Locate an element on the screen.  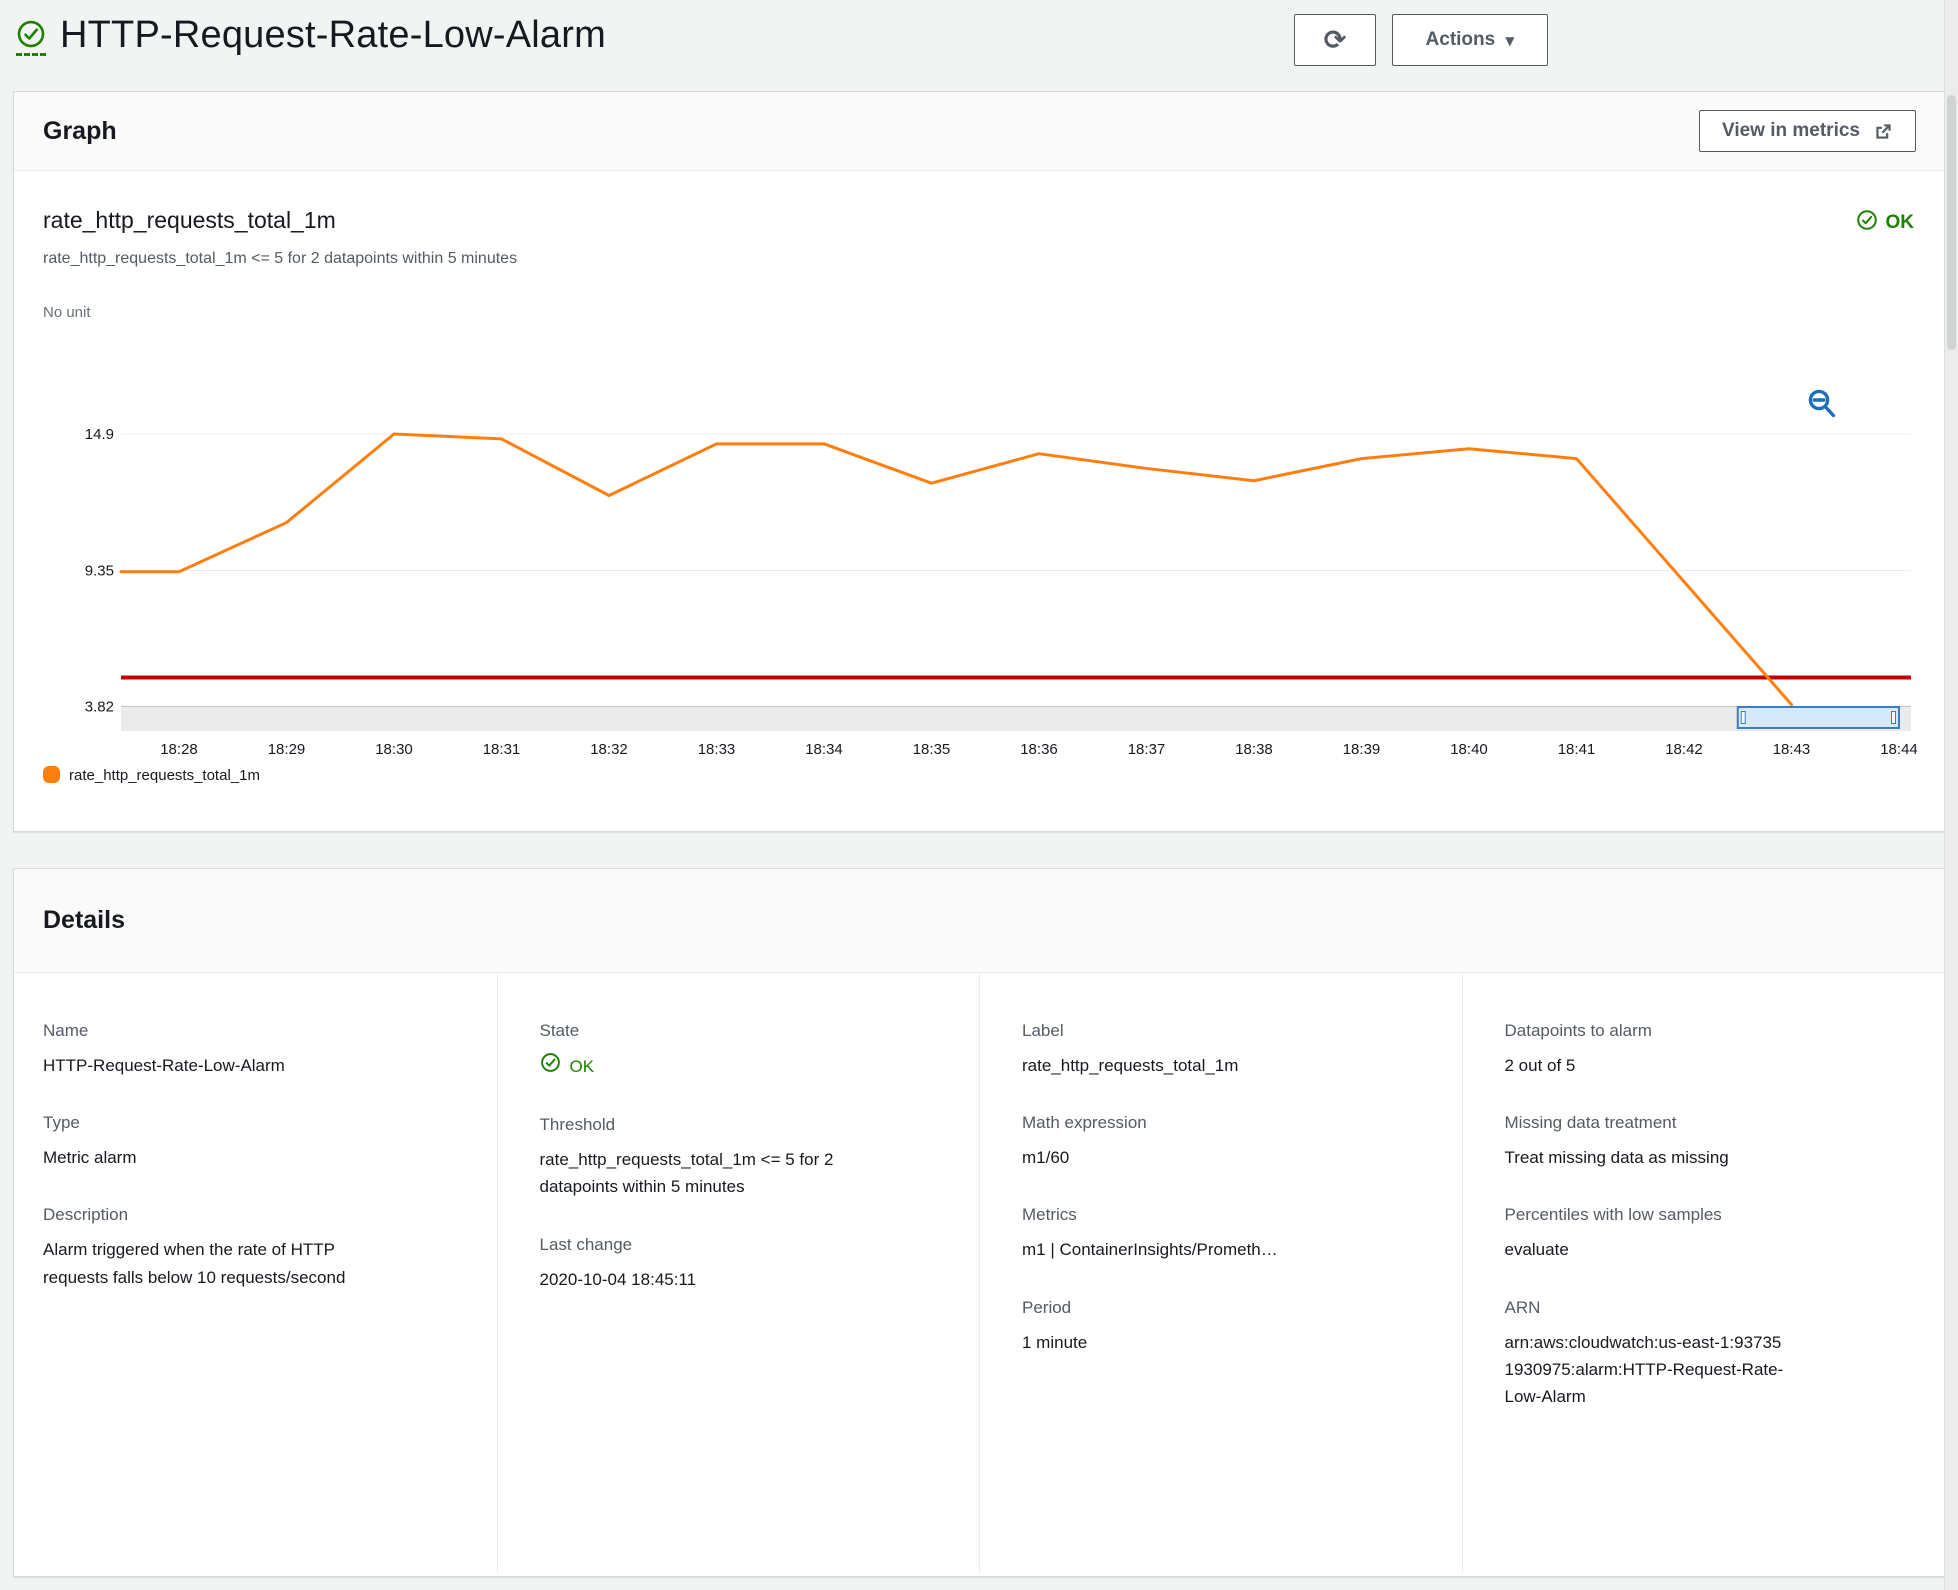
svg-text: 18:44 is located at coordinates (1899, 749).